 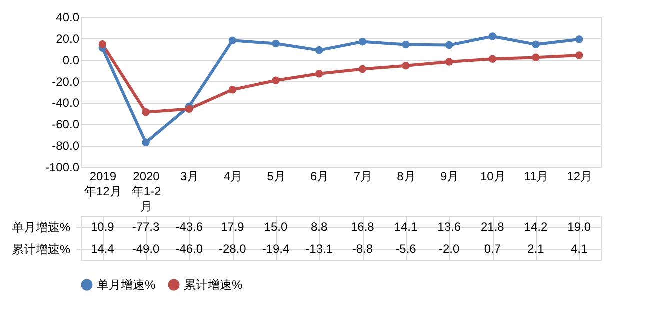 What do you see at coordinates (276, 249) in the screenshot?
I see `data-label: -19.4` at bounding box center [276, 249].